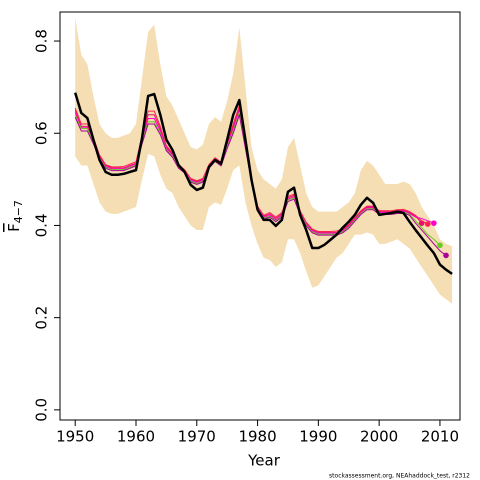  Describe the element at coordinates (42, 318) in the screenshot. I see `y-tick-label: 0.2` at that location.